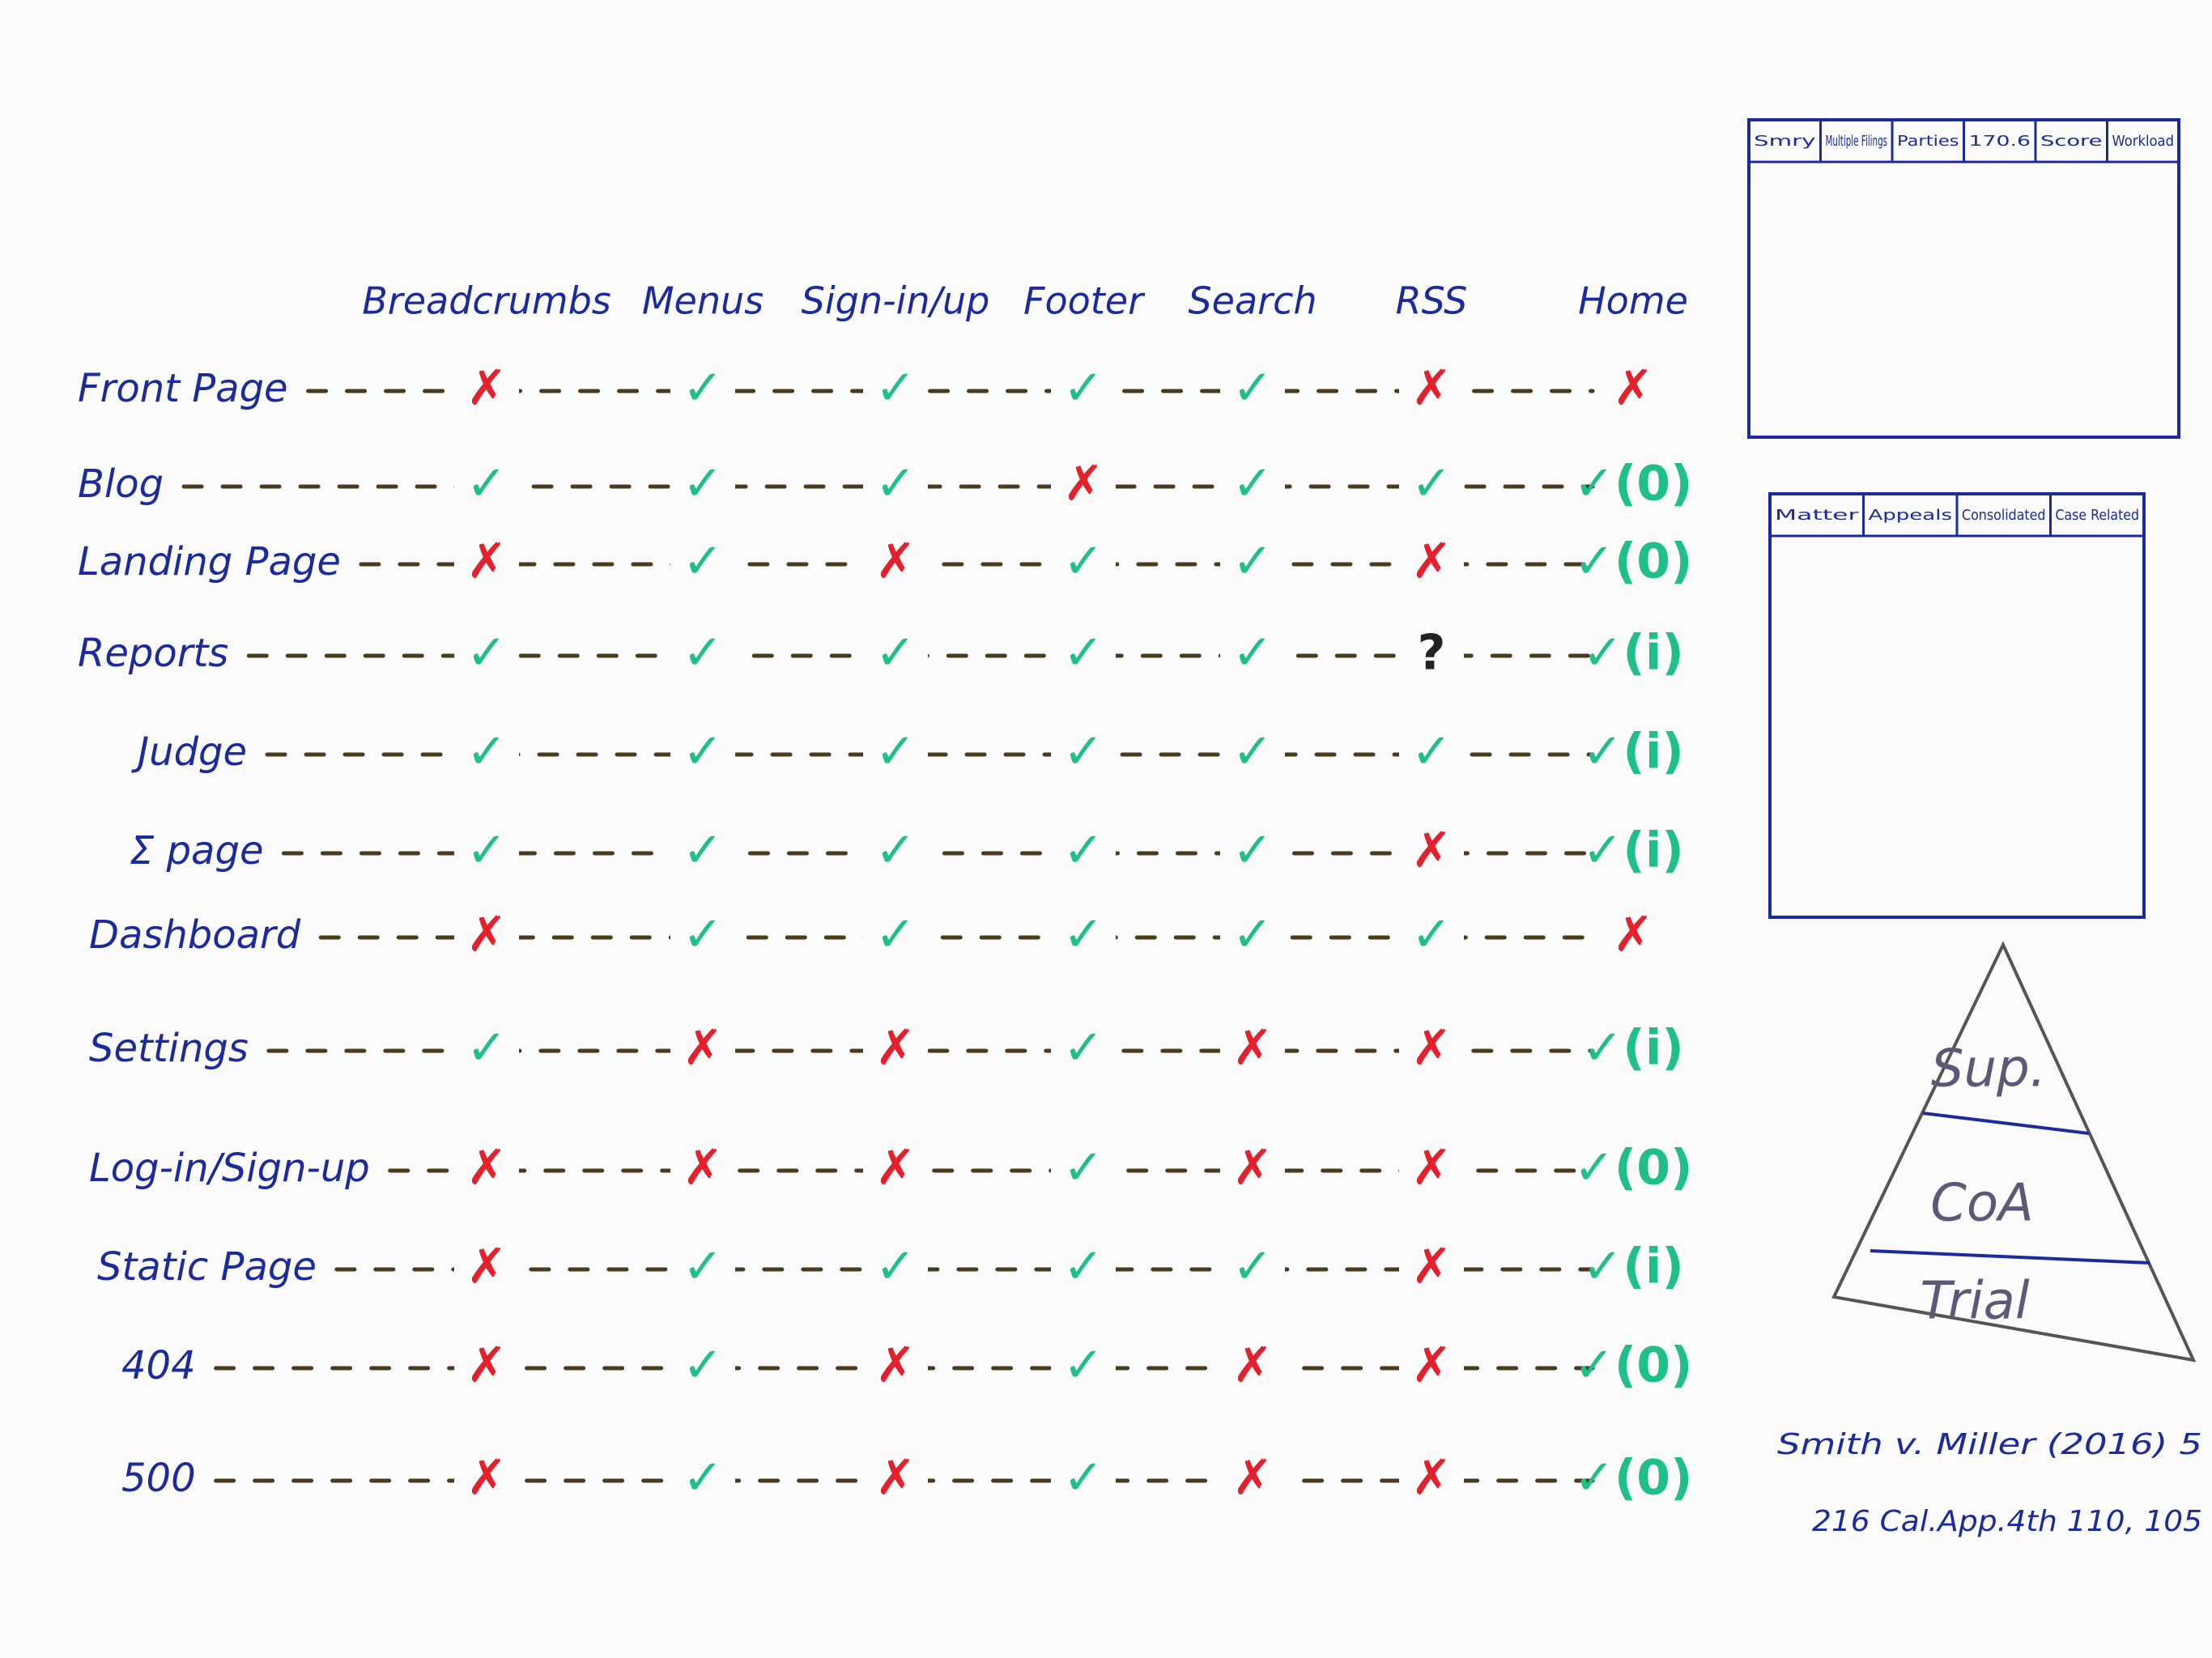 The height and width of the screenshot is (1658, 2212). Describe the element at coordinates (896, 301) in the screenshot. I see `column-header: Sign-in/up` at that location.